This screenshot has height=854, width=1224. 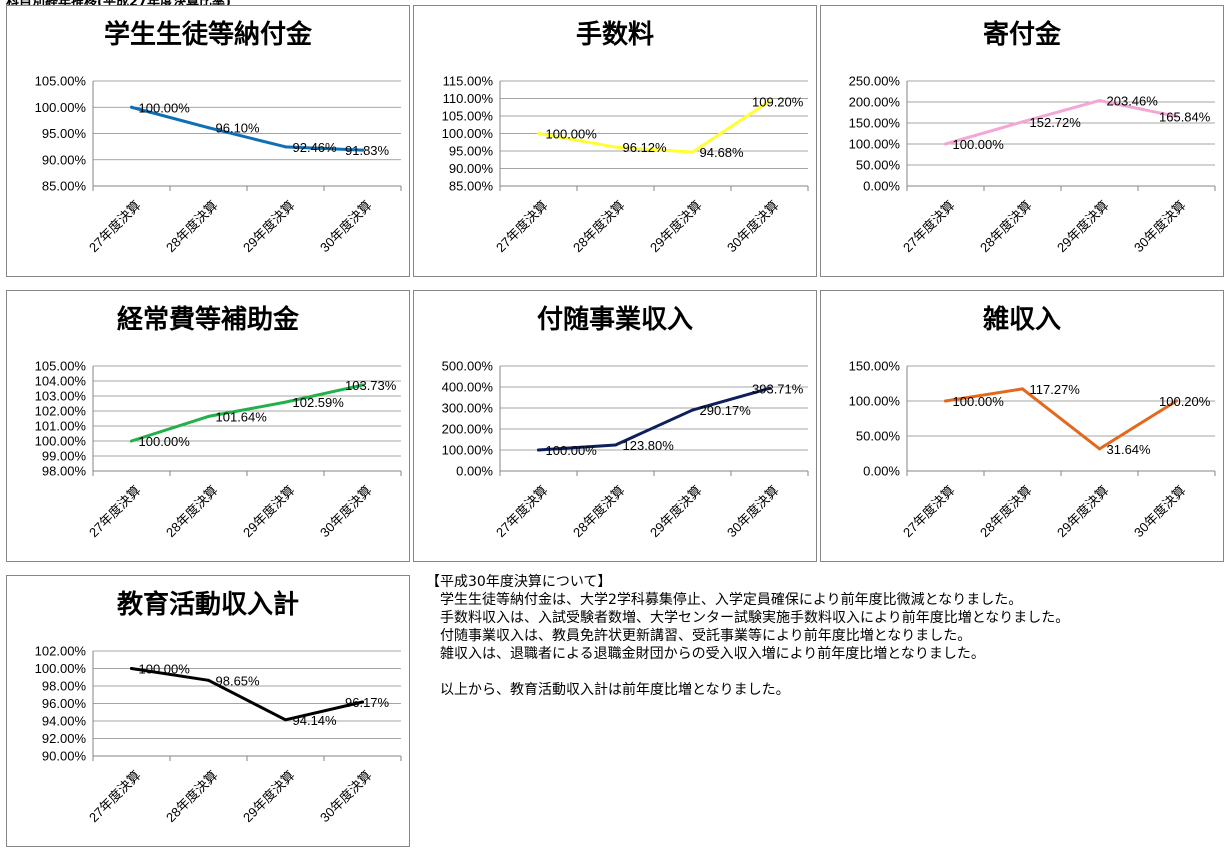 What do you see at coordinates (1185, 401) in the screenshot?
I see `data-label: 100.20%` at bounding box center [1185, 401].